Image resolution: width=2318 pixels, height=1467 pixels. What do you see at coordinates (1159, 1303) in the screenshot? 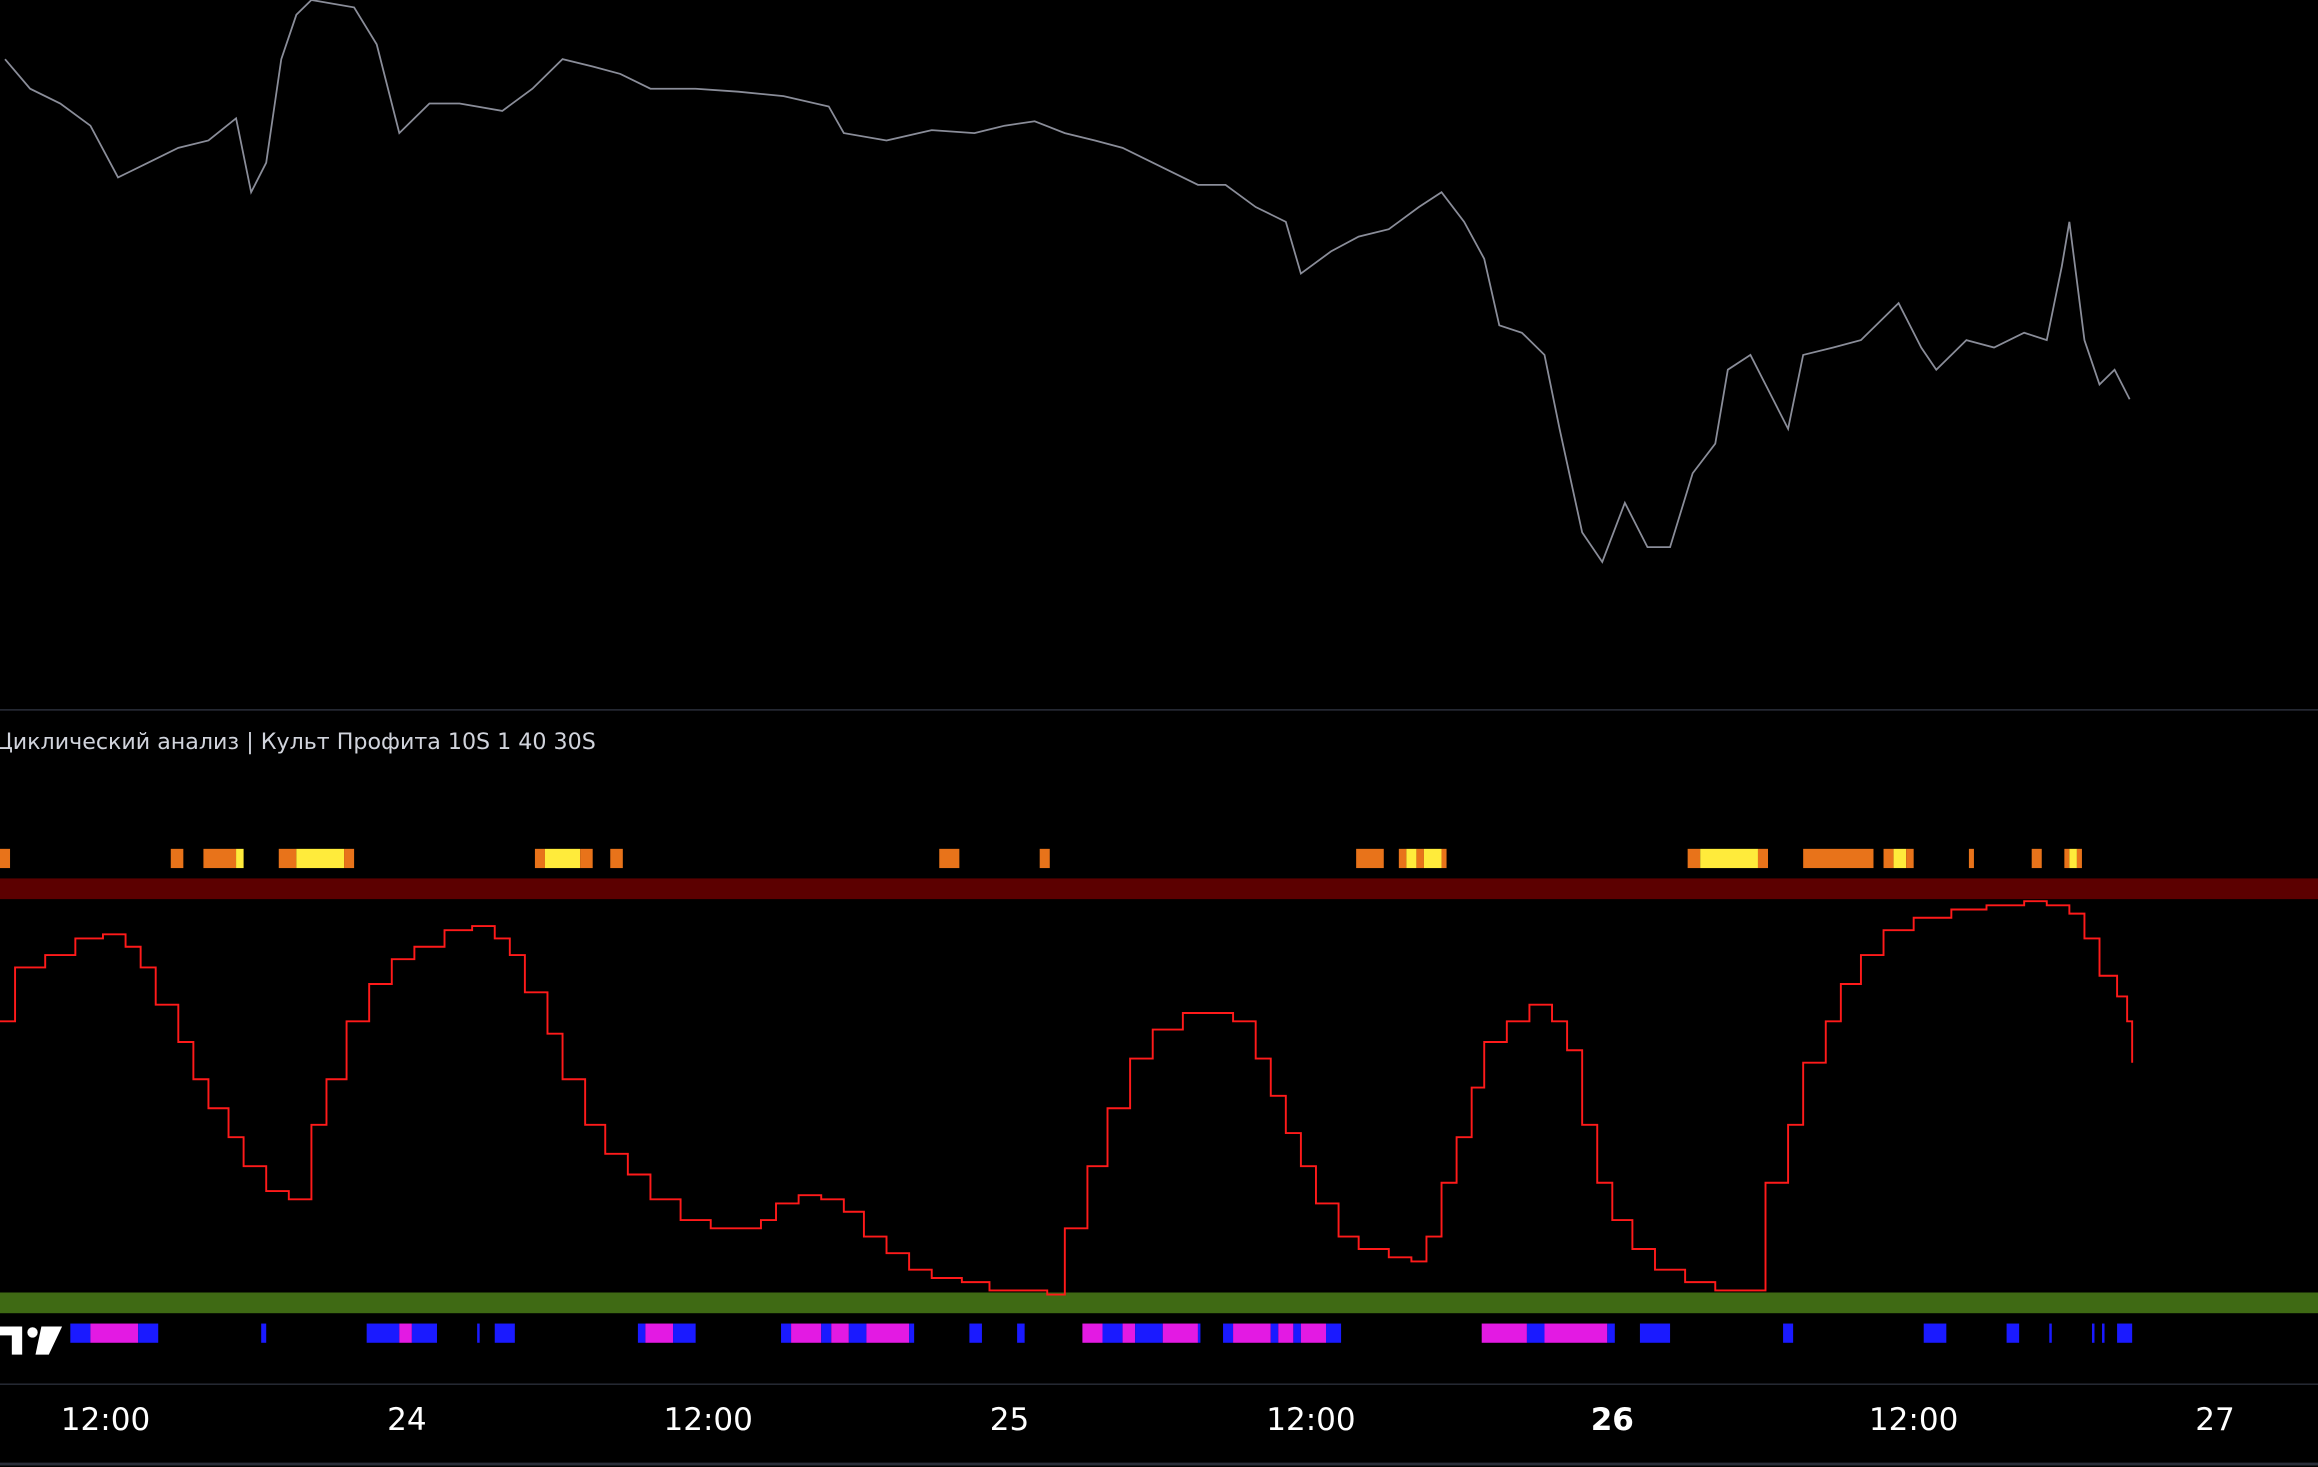
I see `lower-band` at bounding box center [1159, 1303].